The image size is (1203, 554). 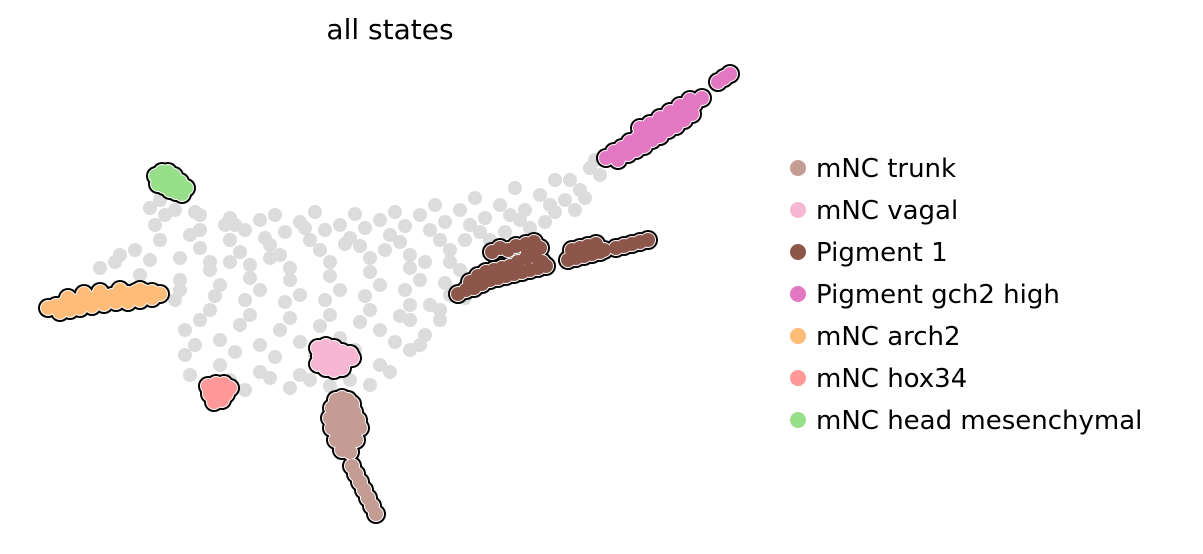 I want to click on legend-label: mNC vagal, so click(x=887, y=211).